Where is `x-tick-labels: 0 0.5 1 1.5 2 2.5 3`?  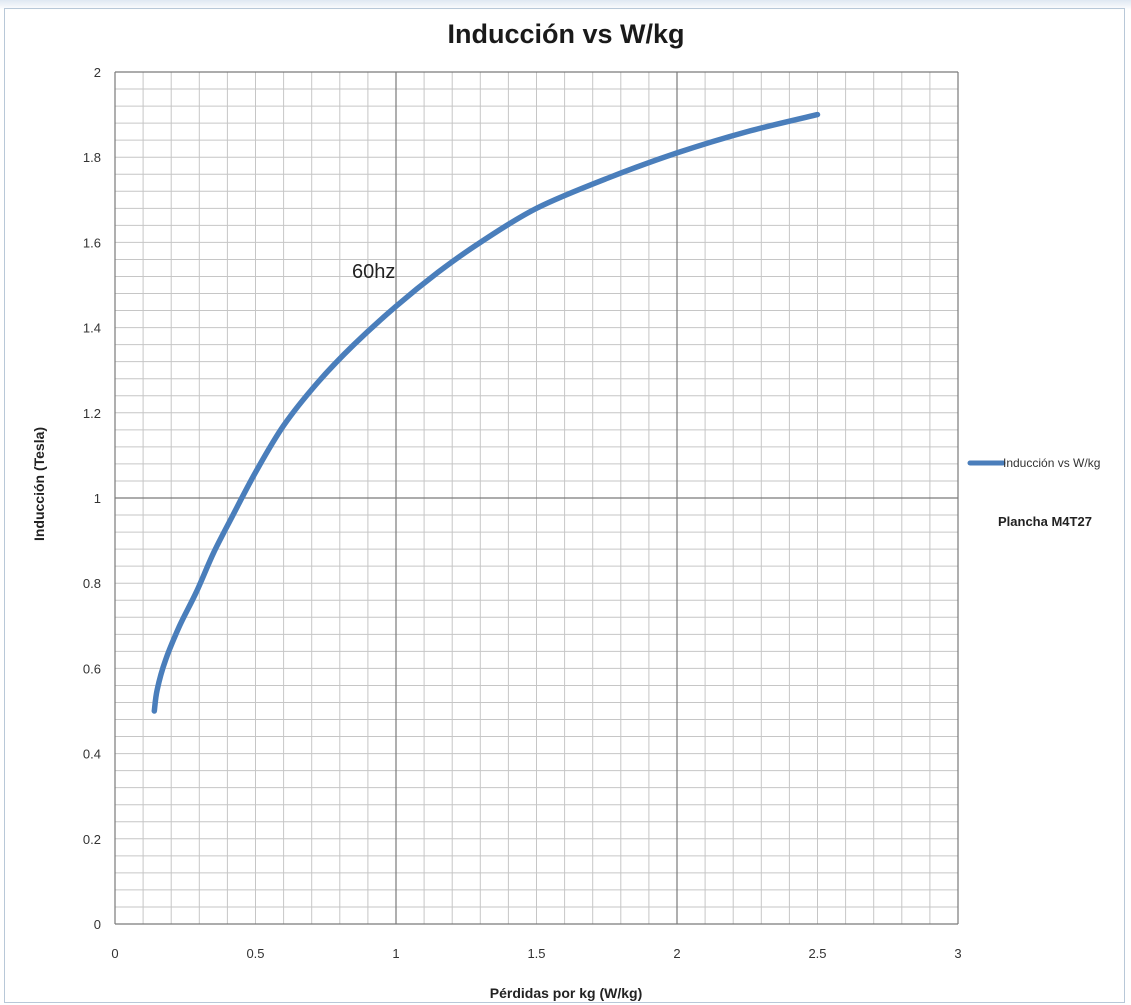
x-tick-labels: 0 0.5 1 1.5 2 2.5 3 is located at coordinates (536, 953).